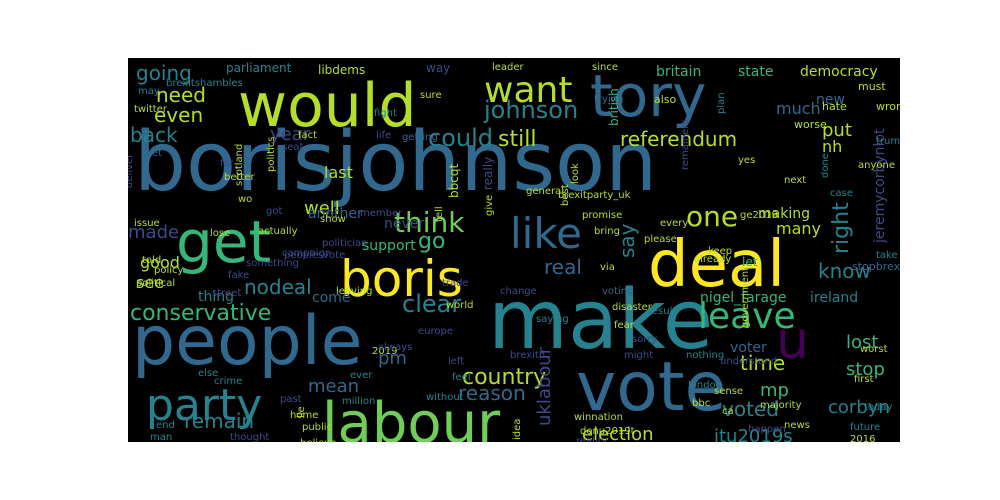 The width and height of the screenshot is (1000, 500). Describe the element at coordinates (565, 195) in the screenshot. I see `word-best: best` at that location.